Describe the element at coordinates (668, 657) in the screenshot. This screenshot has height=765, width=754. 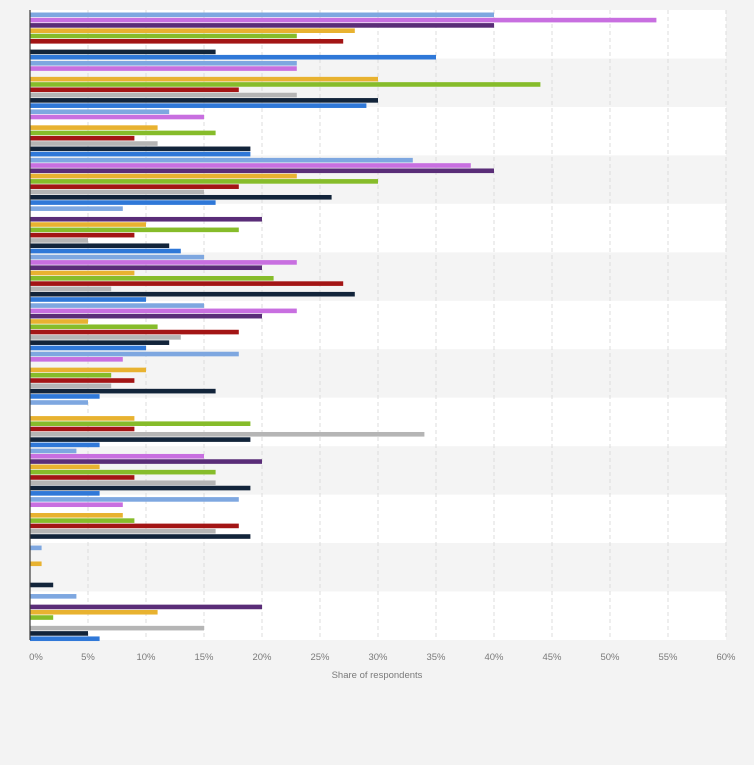
I see `x-tick-label: 55%` at that location.